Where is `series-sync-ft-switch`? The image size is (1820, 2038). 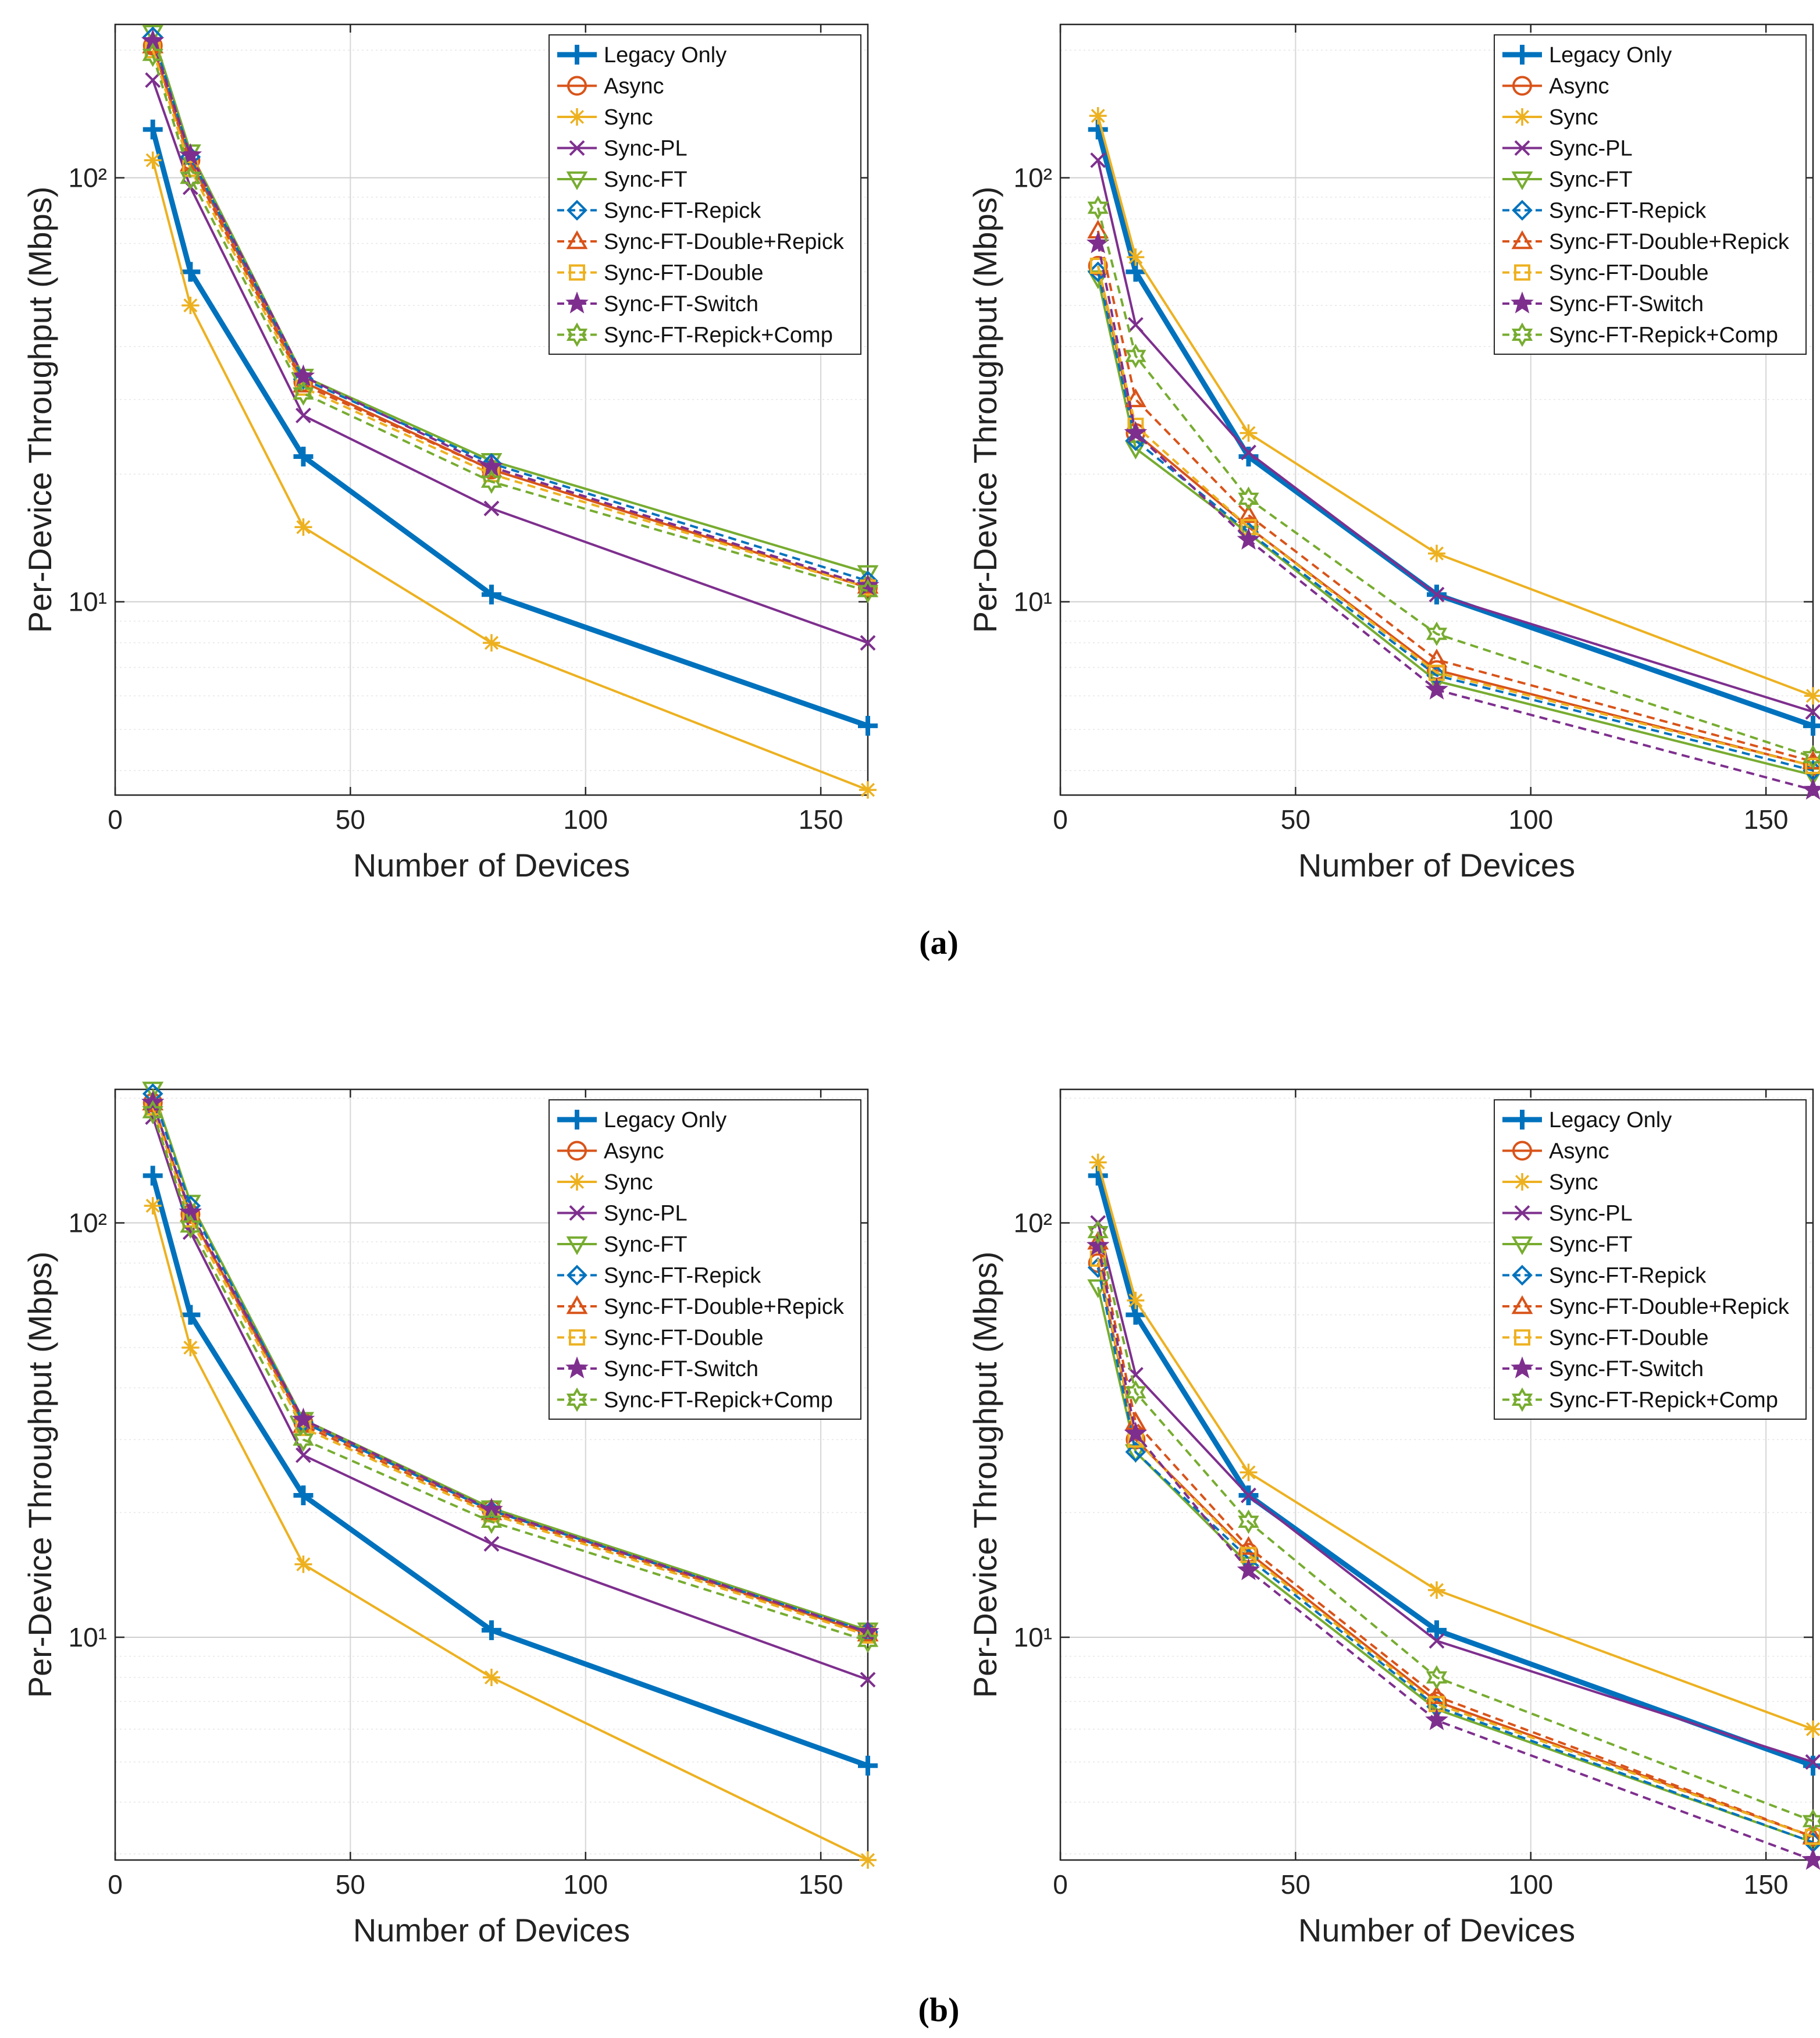
series-sync-ft-switch is located at coordinates (1453, 1552).